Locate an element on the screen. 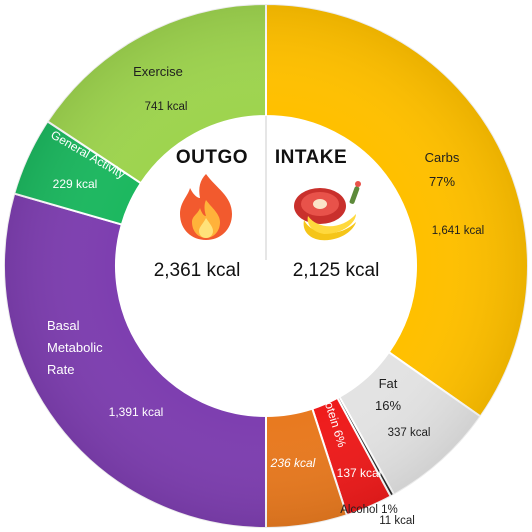  basal-label-line2: Metabolic is located at coordinates (75, 347).